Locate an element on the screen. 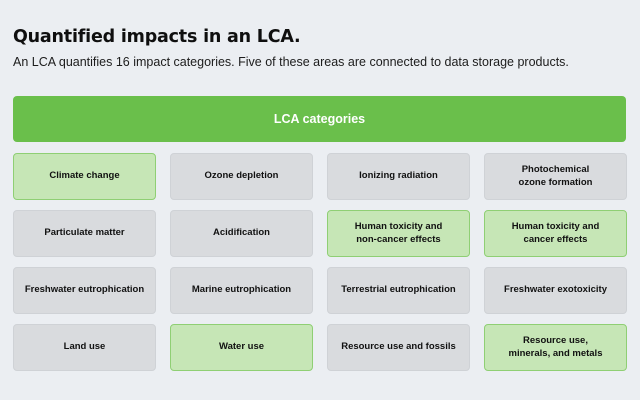 Image resolution: width=640 pixels, height=400 pixels. category-human-toxicity-non-cancer: Human toxicity and non-cancer effects is located at coordinates (398, 233).